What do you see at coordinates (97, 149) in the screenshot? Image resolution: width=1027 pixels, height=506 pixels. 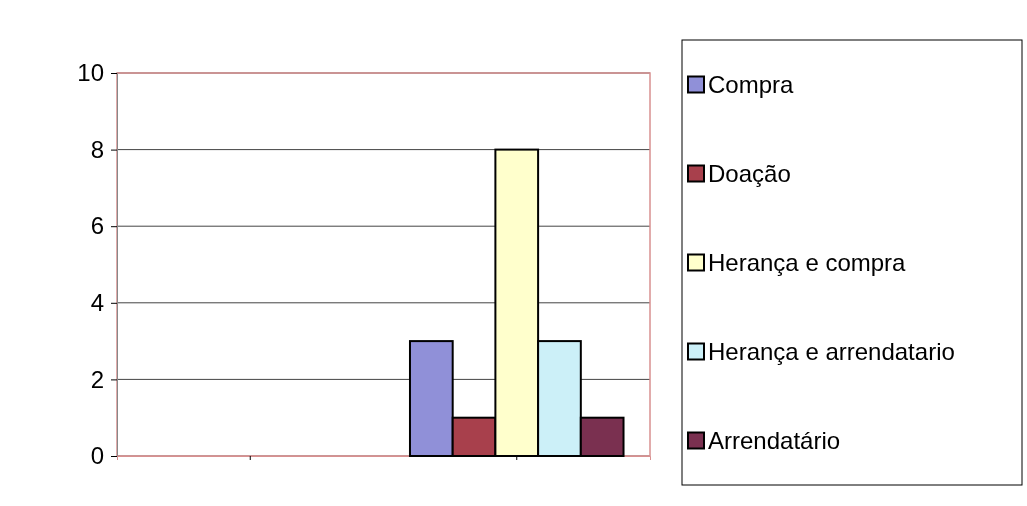 I see `y-tick-label: 8` at bounding box center [97, 149].